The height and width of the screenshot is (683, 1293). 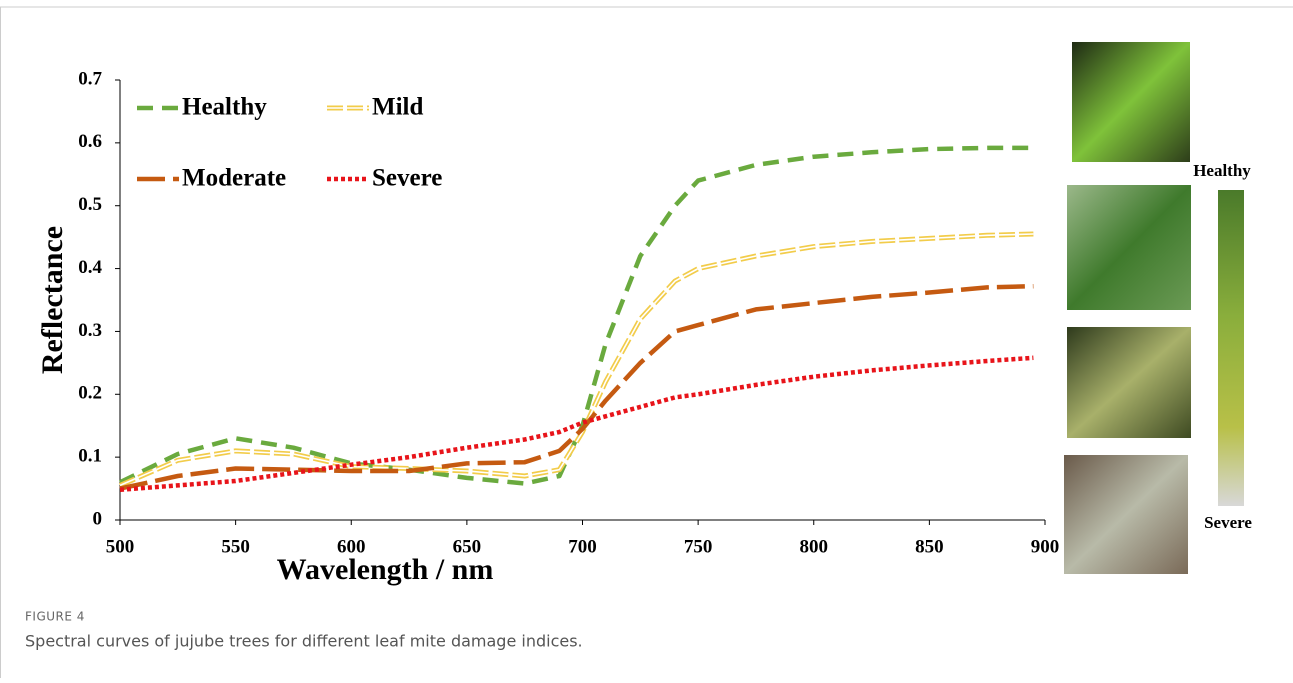 What do you see at coordinates (90, 204) in the screenshot?
I see `y-tick-label: 0.5` at bounding box center [90, 204].